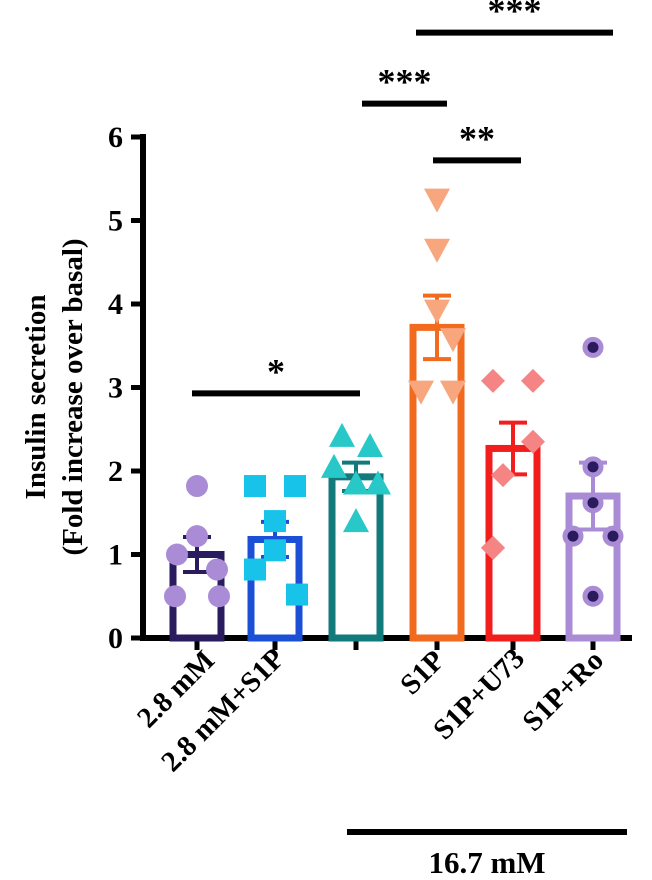  I want to click on category-label-4: S1P, so click(422, 672).